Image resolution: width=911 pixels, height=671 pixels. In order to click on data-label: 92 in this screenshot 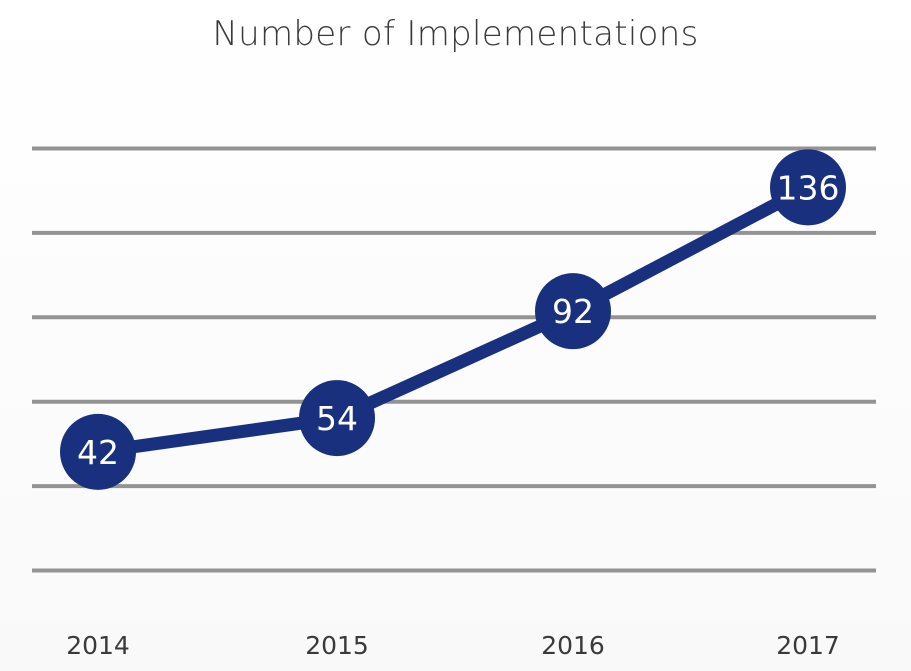, I will do `click(573, 311)`.